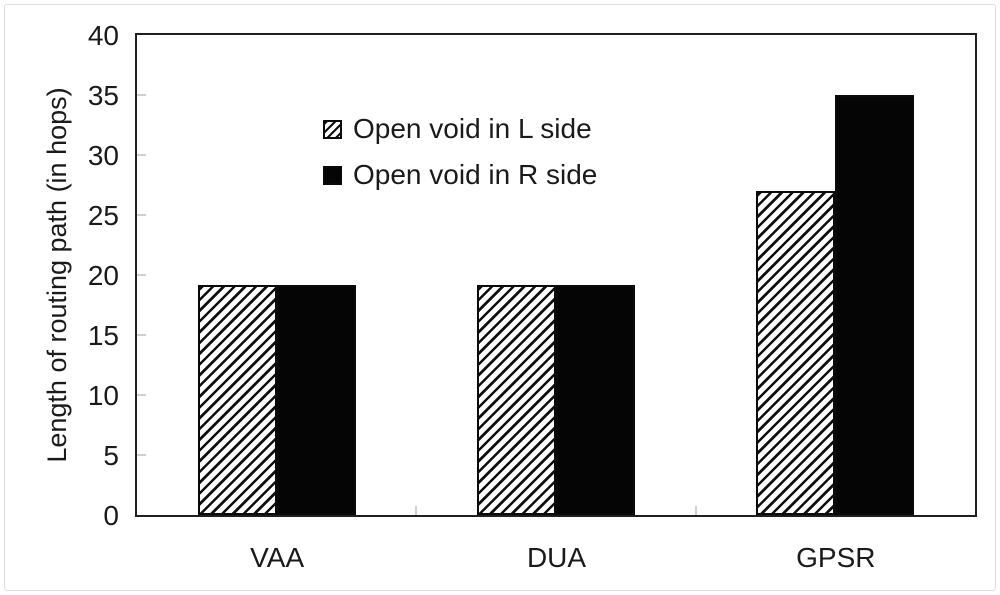  What do you see at coordinates (595, 399) in the screenshot?
I see `bar-dua-r` at bounding box center [595, 399].